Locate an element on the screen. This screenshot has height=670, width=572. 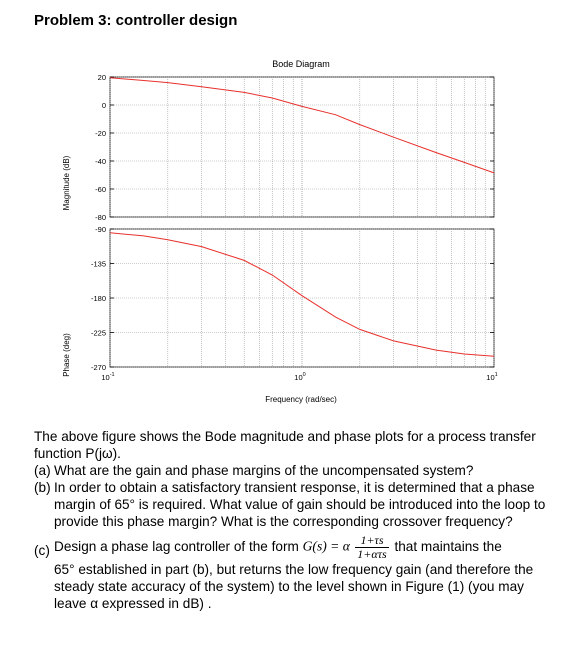
y-tick-label: -80 is located at coordinates (100, 217).